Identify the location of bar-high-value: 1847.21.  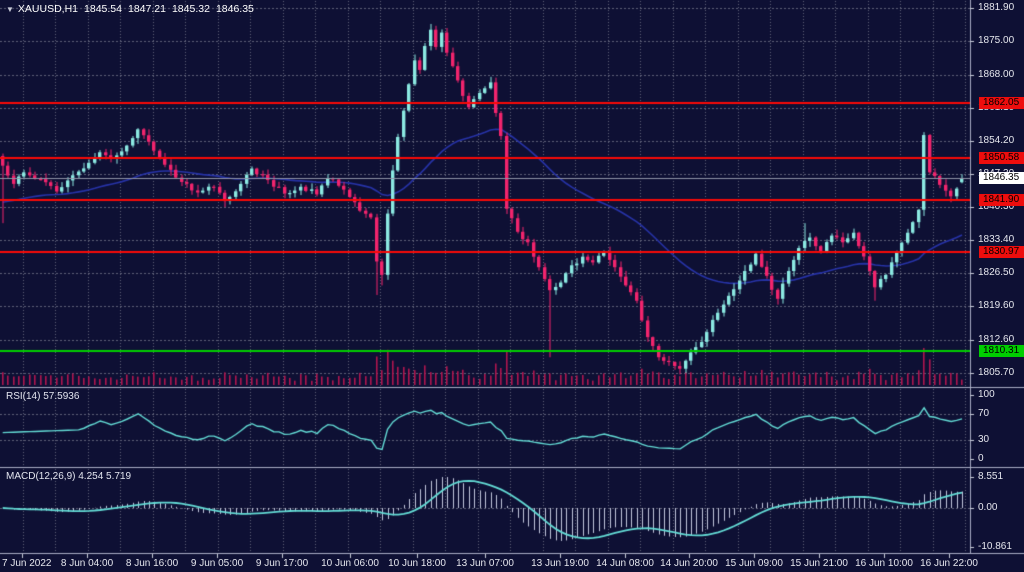
(147, 9).